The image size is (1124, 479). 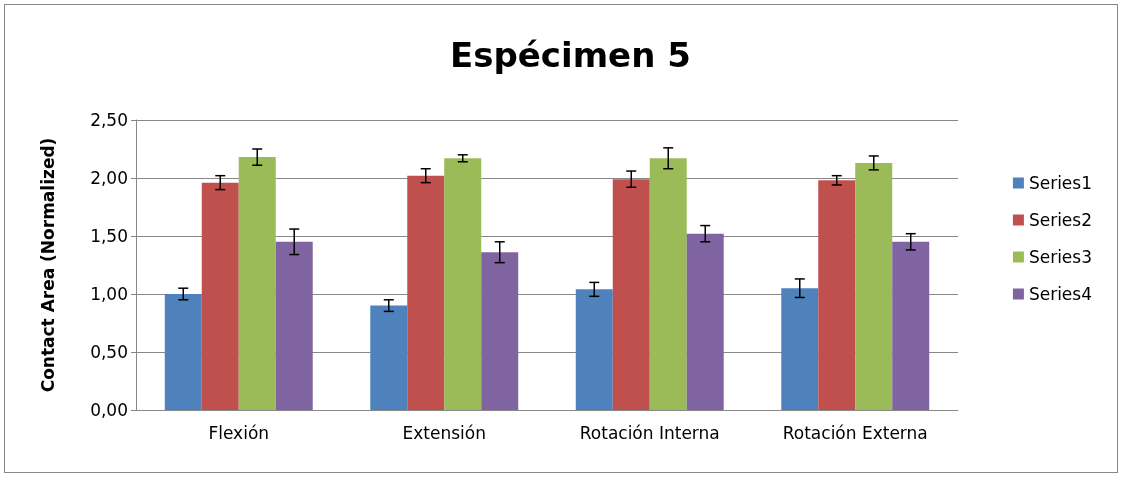 What do you see at coordinates (1060, 257) in the screenshot?
I see `legend-label: Series3` at bounding box center [1060, 257].